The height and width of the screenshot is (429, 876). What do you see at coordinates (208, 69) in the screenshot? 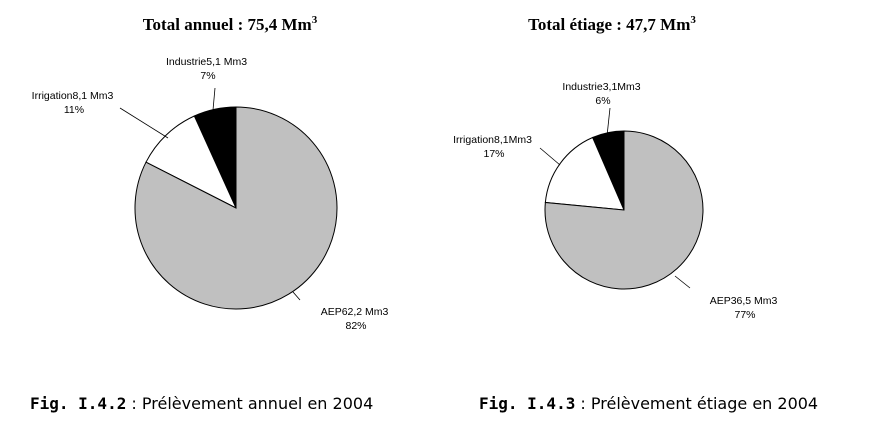
I see `slice-label-industrie: Industrie5,1 Mm3 7%` at bounding box center [208, 69].